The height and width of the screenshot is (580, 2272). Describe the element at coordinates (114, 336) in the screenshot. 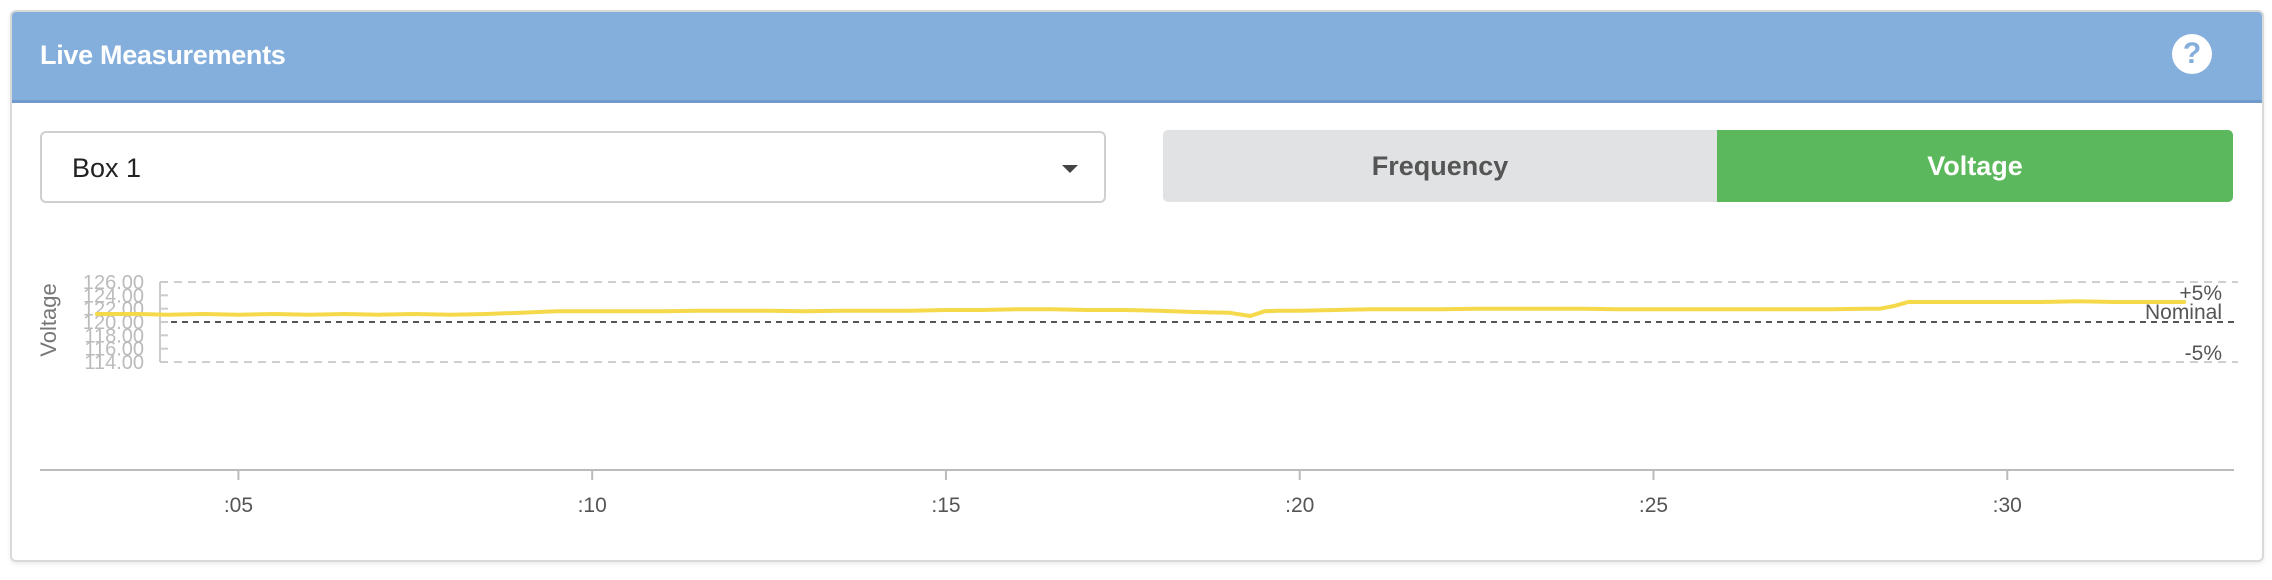

I see `y-tick-label: 118.00` at that location.